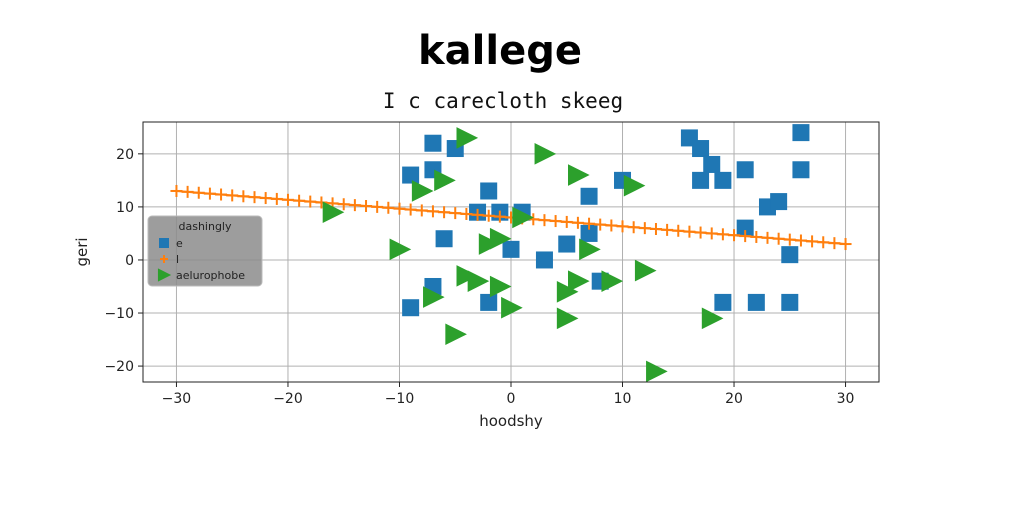 This screenshot has height=512, width=1024. What do you see at coordinates (125, 208) in the screenshot?
I see `y-tick-label: 10` at bounding box center [125, 208].